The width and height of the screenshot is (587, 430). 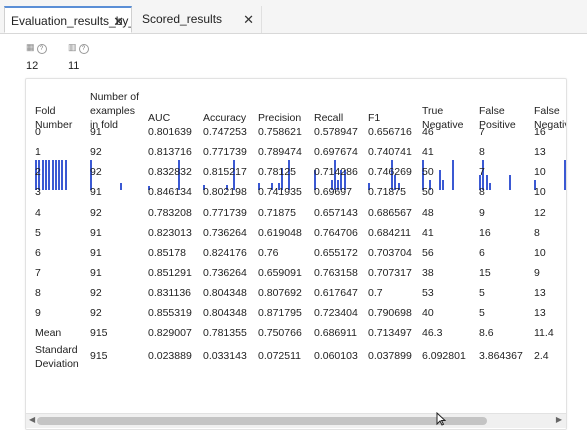 I want to click on scroll-right-icon: ▶, so click(x=558, y=419).